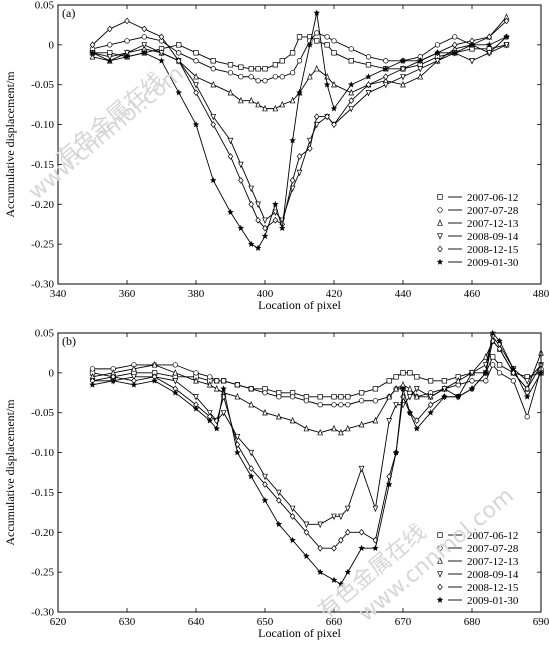 The width and height of the screenshot is (549, 646). Describe the element at coordinates (493, 588) in the screenshot. I see `legend-entry: 2008-12-15` at that location.